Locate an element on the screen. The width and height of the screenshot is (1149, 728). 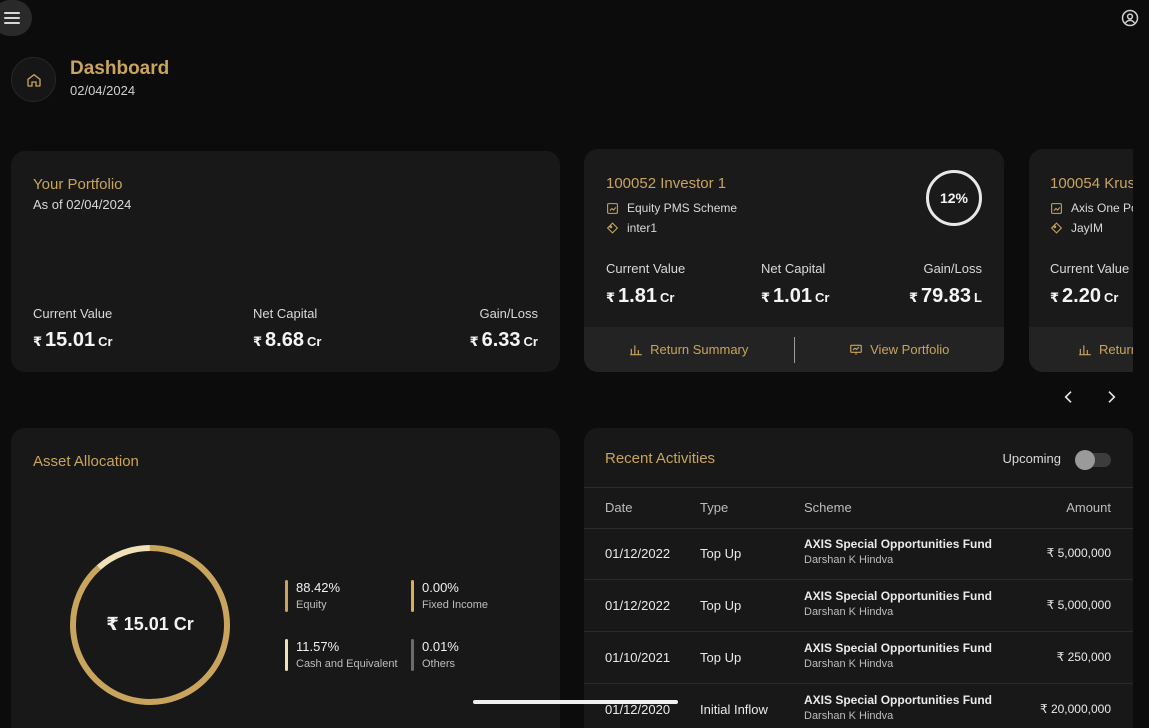
investor-card-actions: Return Summary View Portfolio is located at coordinates (794, 349).